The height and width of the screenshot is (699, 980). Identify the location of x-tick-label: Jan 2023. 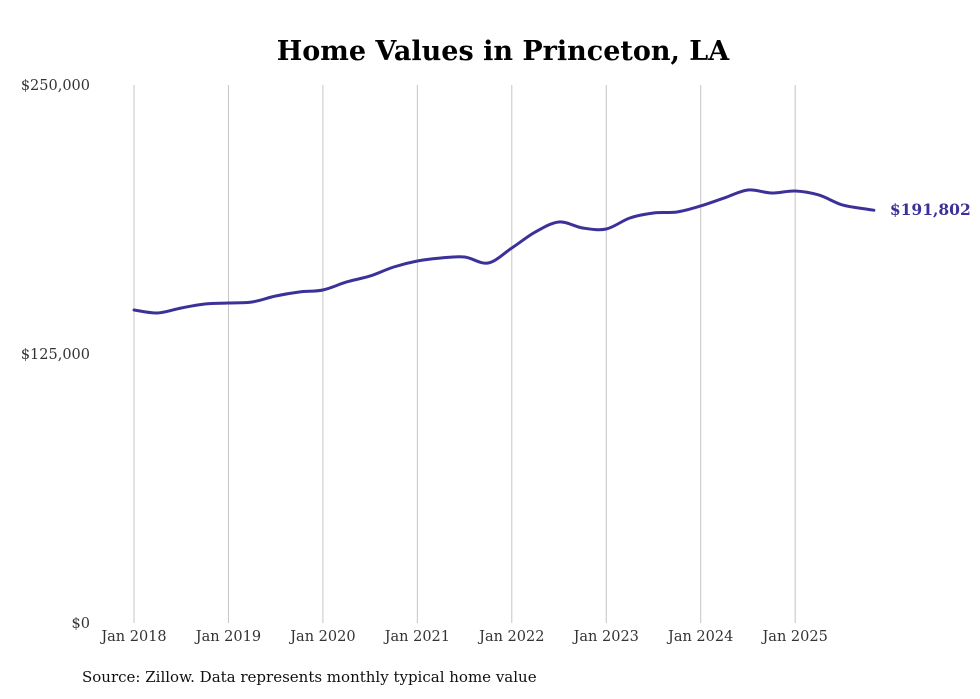
(605, 637).